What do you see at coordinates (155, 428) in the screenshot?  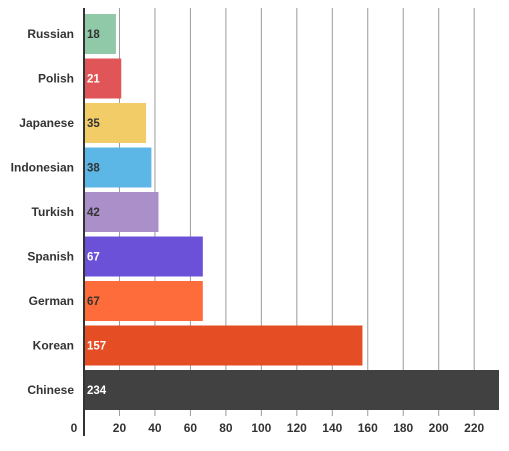 I see `x-tick-label-40: 40` at bounding box center [155, 428].